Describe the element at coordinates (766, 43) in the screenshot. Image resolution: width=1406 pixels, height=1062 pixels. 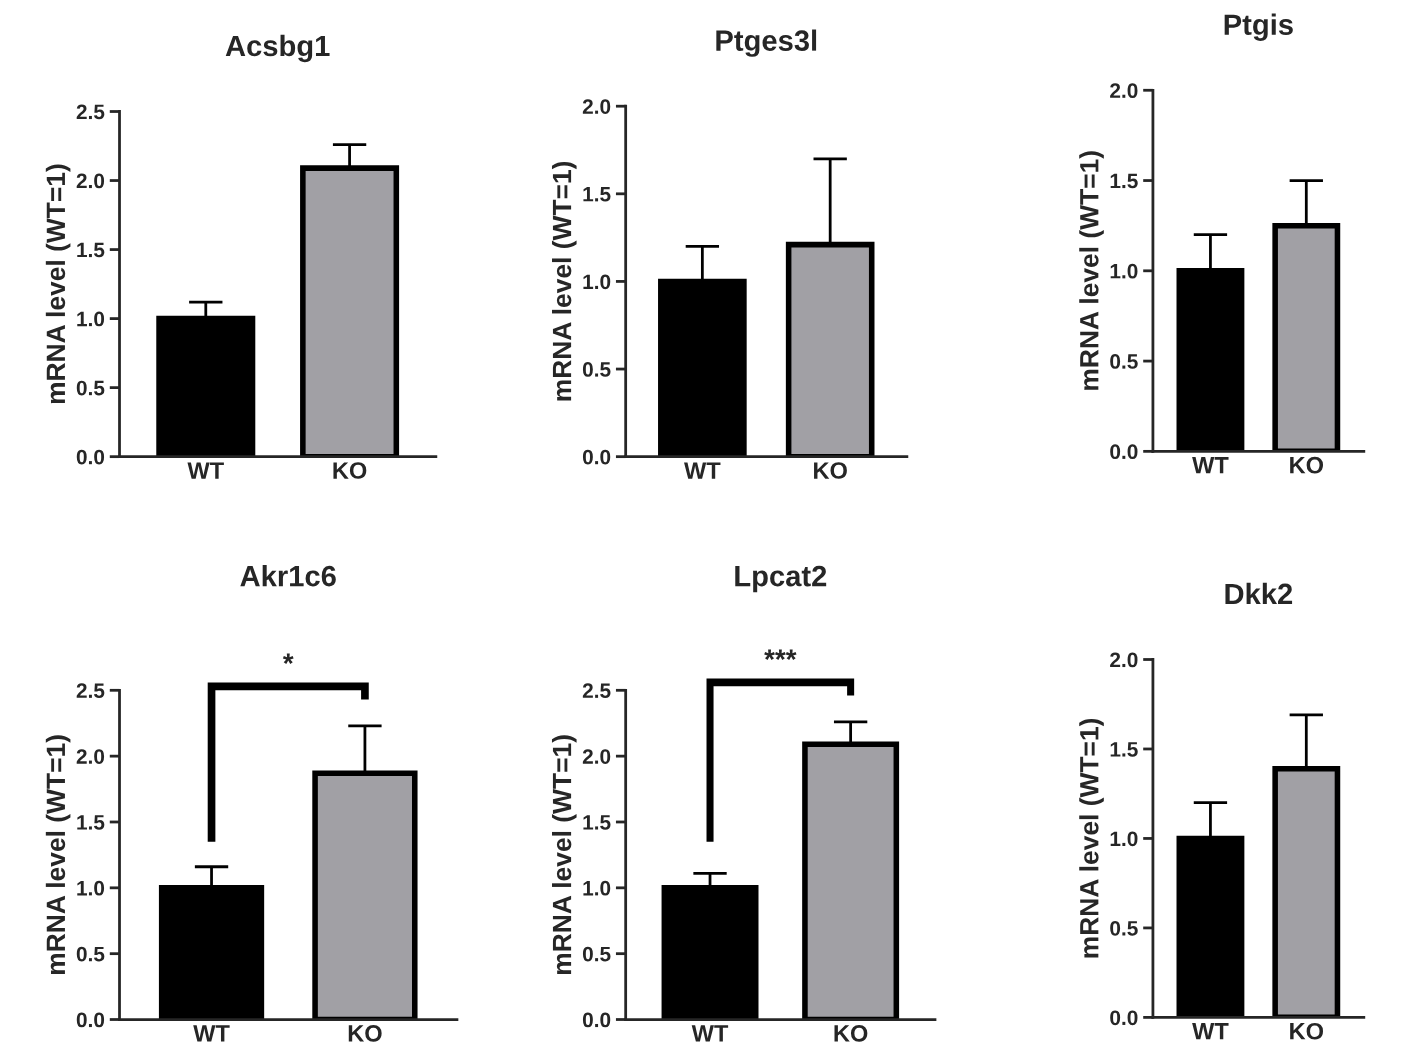
I see `chart-title: Ptges3l` at that location.